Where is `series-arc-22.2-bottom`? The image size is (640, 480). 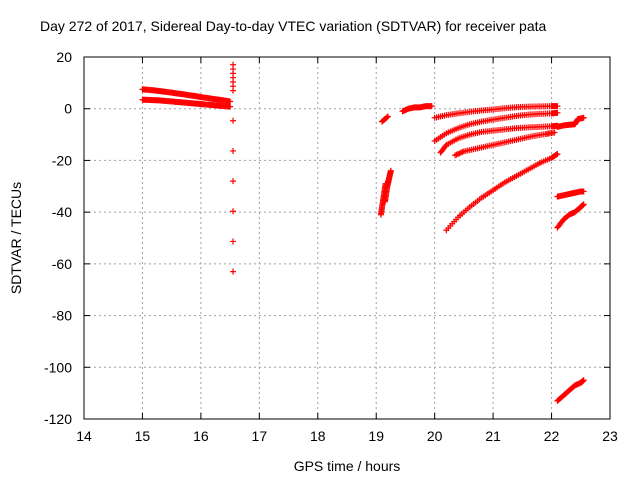
series-arc-22.2-bottom is located at coordinates (570, 390).